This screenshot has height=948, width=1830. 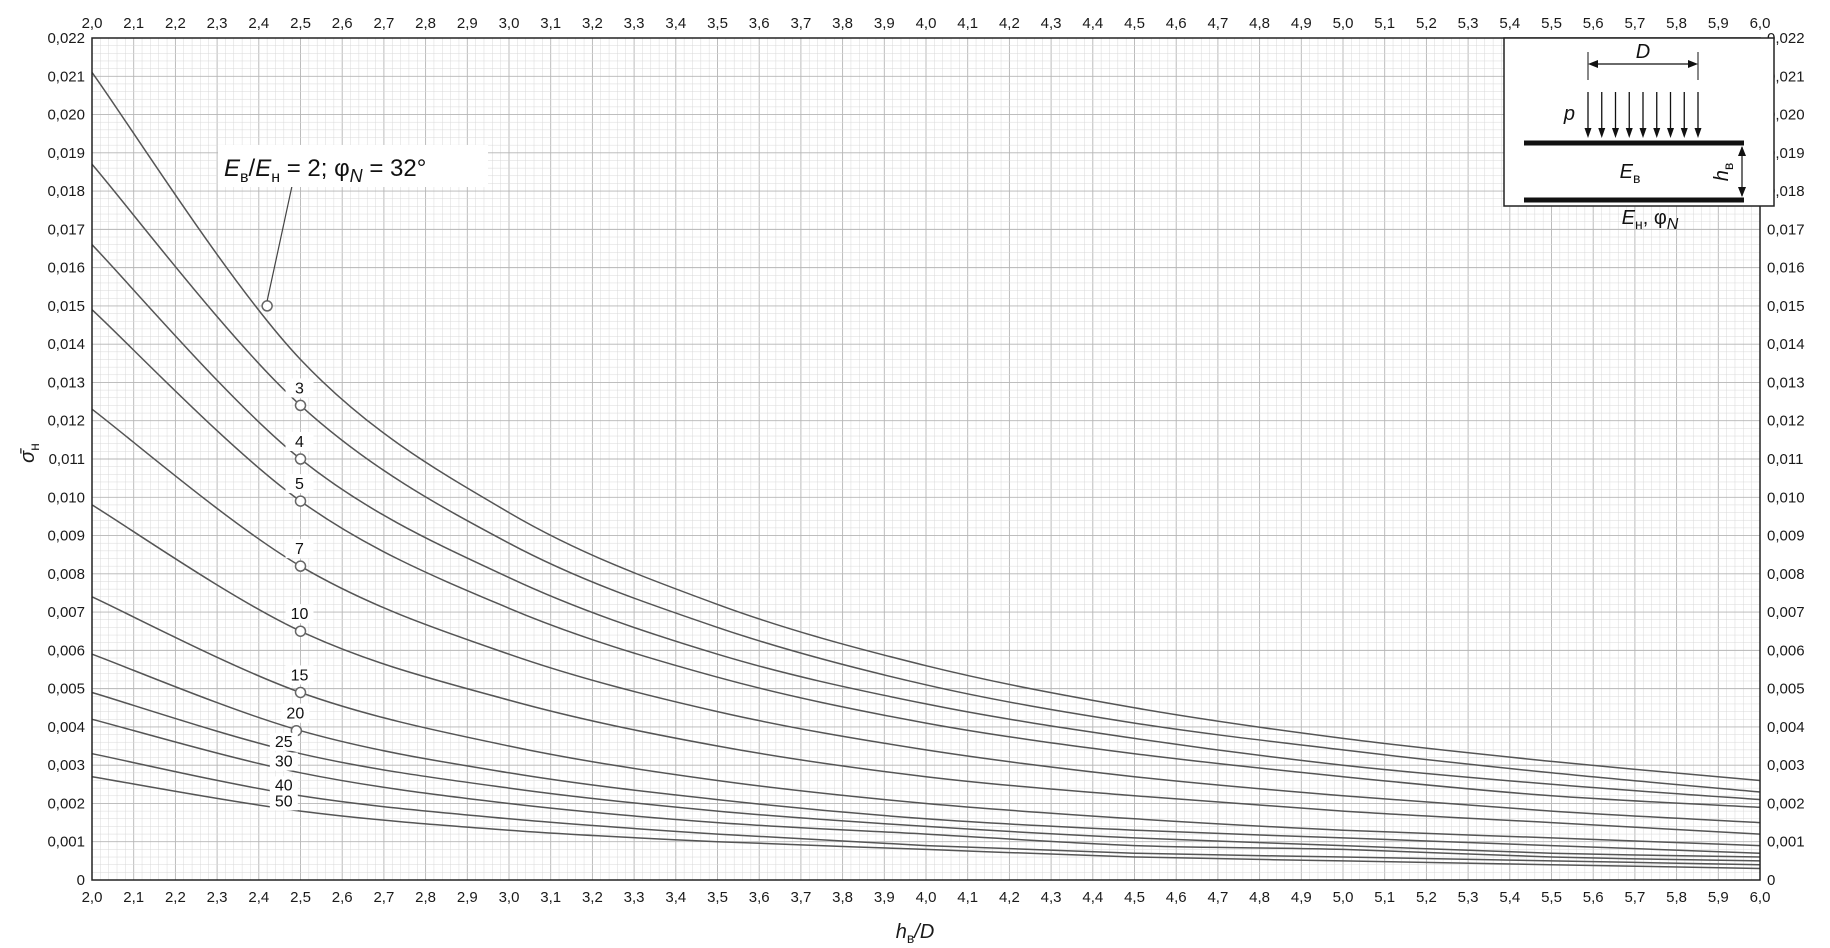 I want to click on y-tick-label: 0,016, so click(x=66, y=268).